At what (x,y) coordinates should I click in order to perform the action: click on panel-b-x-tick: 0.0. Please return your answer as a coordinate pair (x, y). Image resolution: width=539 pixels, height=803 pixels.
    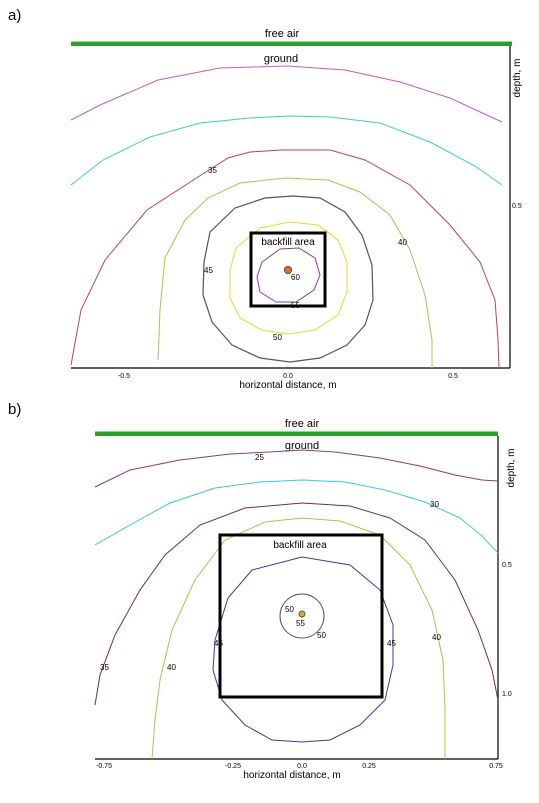
    Looking at the image, I should click on (302, 766).